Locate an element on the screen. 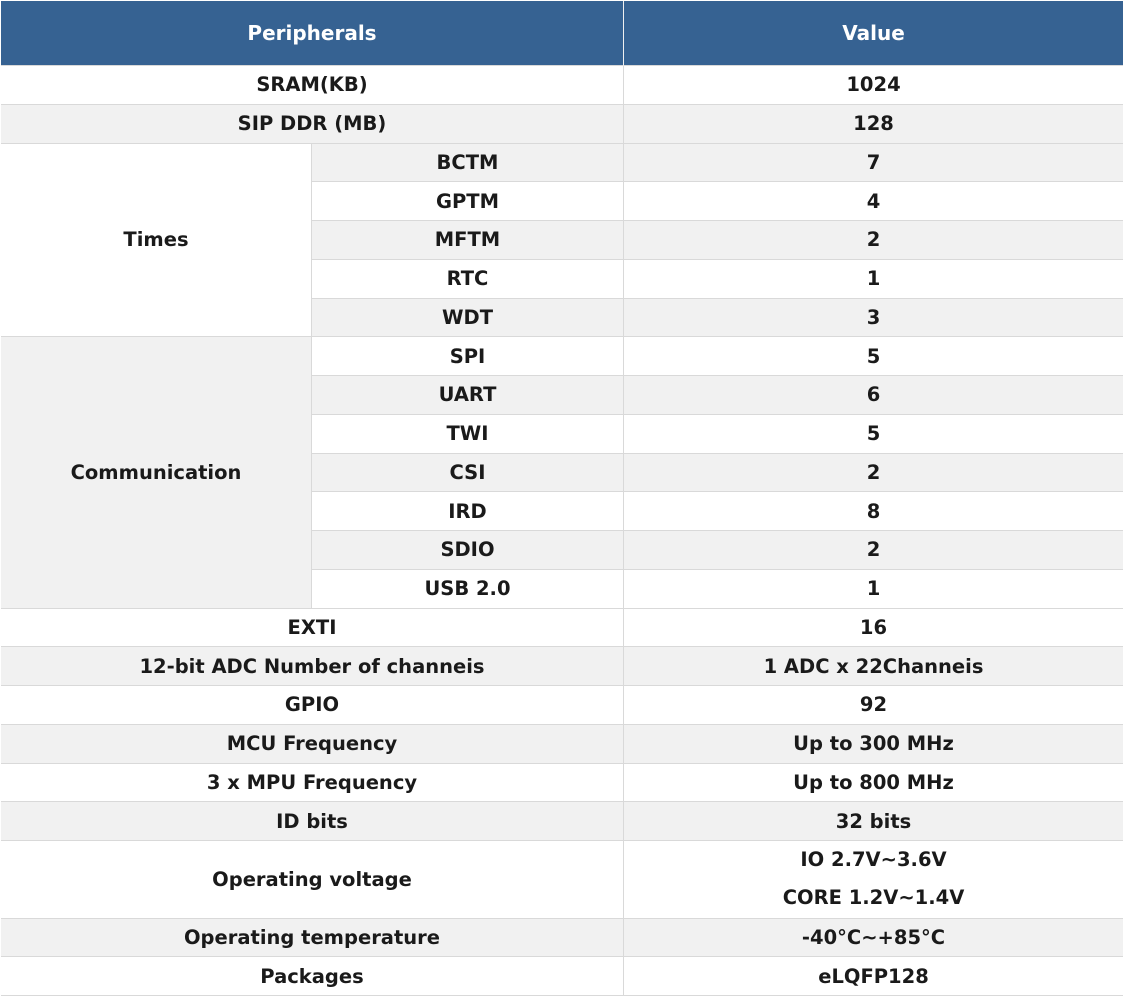 The image size is (1124, 997). row-value-gptm: 4 is located at coordinates (873, 201).